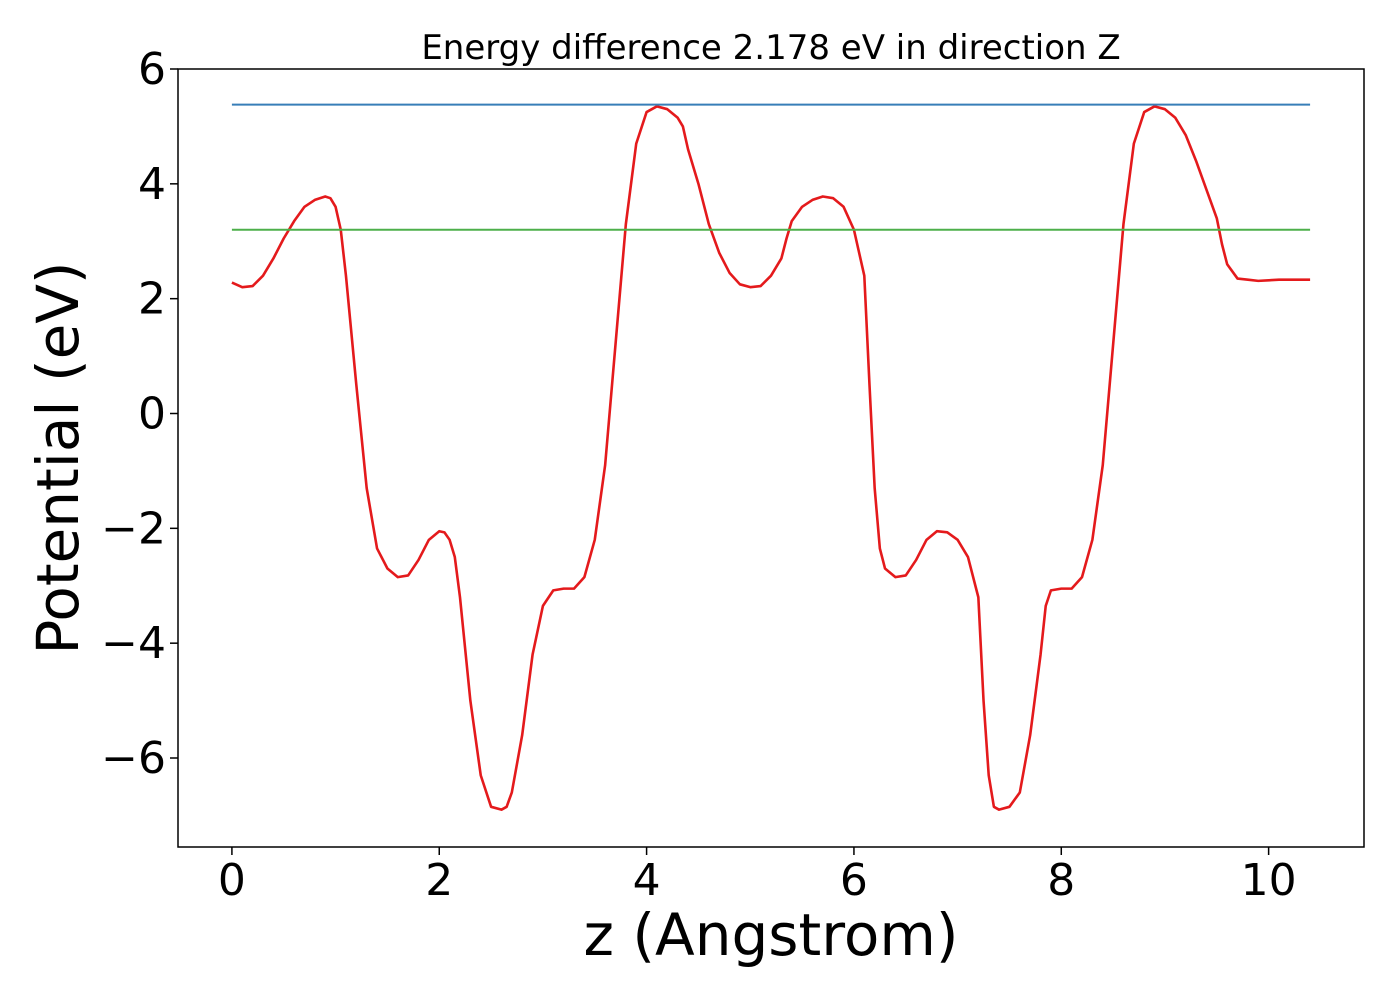 Image resolution: width=1400 pixels, height=1000 pixels. What do you see at coordinates (647, 880) in the screenshot?
I see `x-tick-label: 4` at bounding box center [647, 880].